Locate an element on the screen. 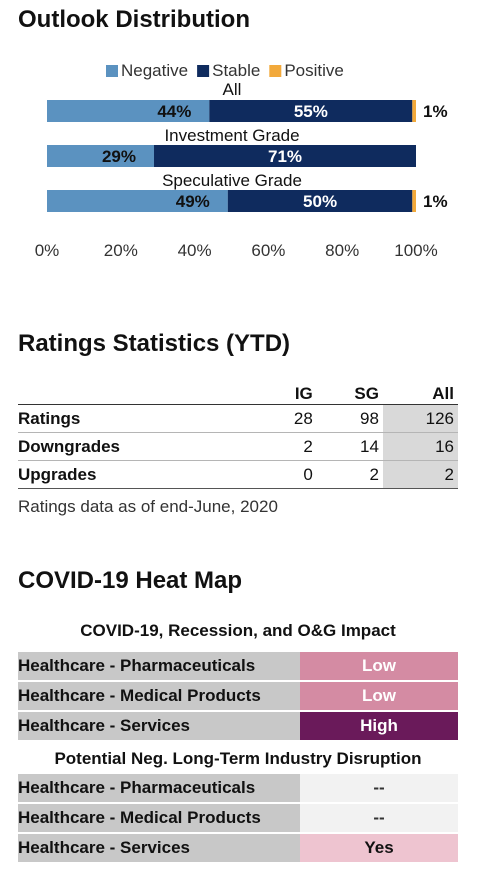 The width and height of the screenshot is (482, 884). ratings-header-ig: IG is located at coordinates (290, 392).